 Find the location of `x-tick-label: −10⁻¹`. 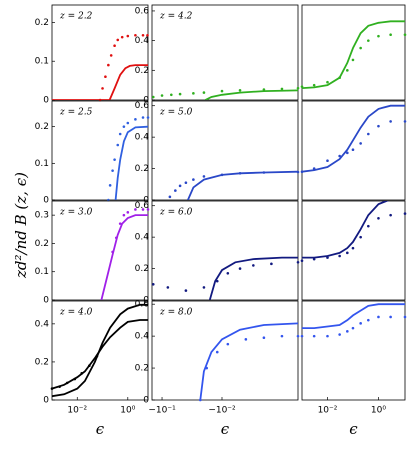

x-tick-label: −10⁻¹ is located at coordinates (162, 411).